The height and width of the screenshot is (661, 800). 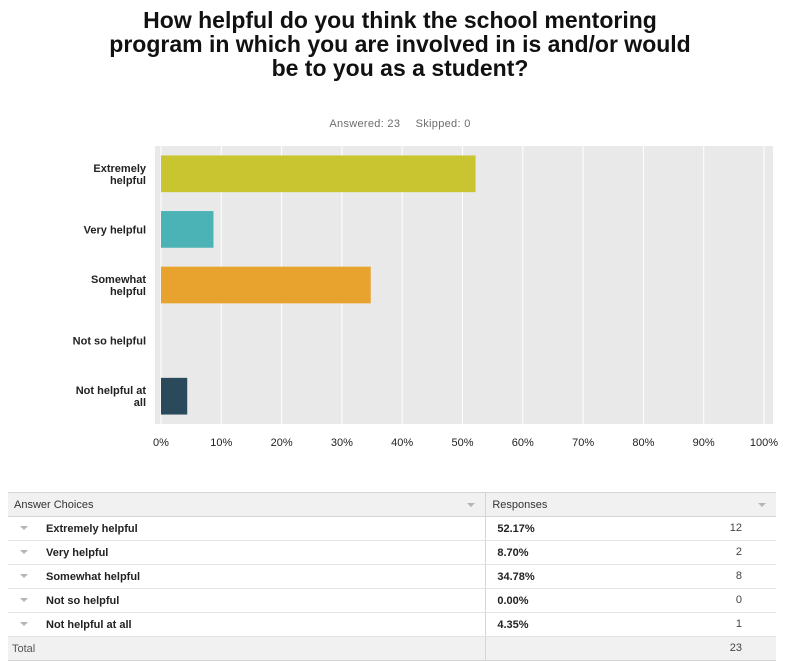 What do you see at coordinates (643, 443) in the screenshot?
I see `x-tick-label: 80%` at bounding box center [643, 443].